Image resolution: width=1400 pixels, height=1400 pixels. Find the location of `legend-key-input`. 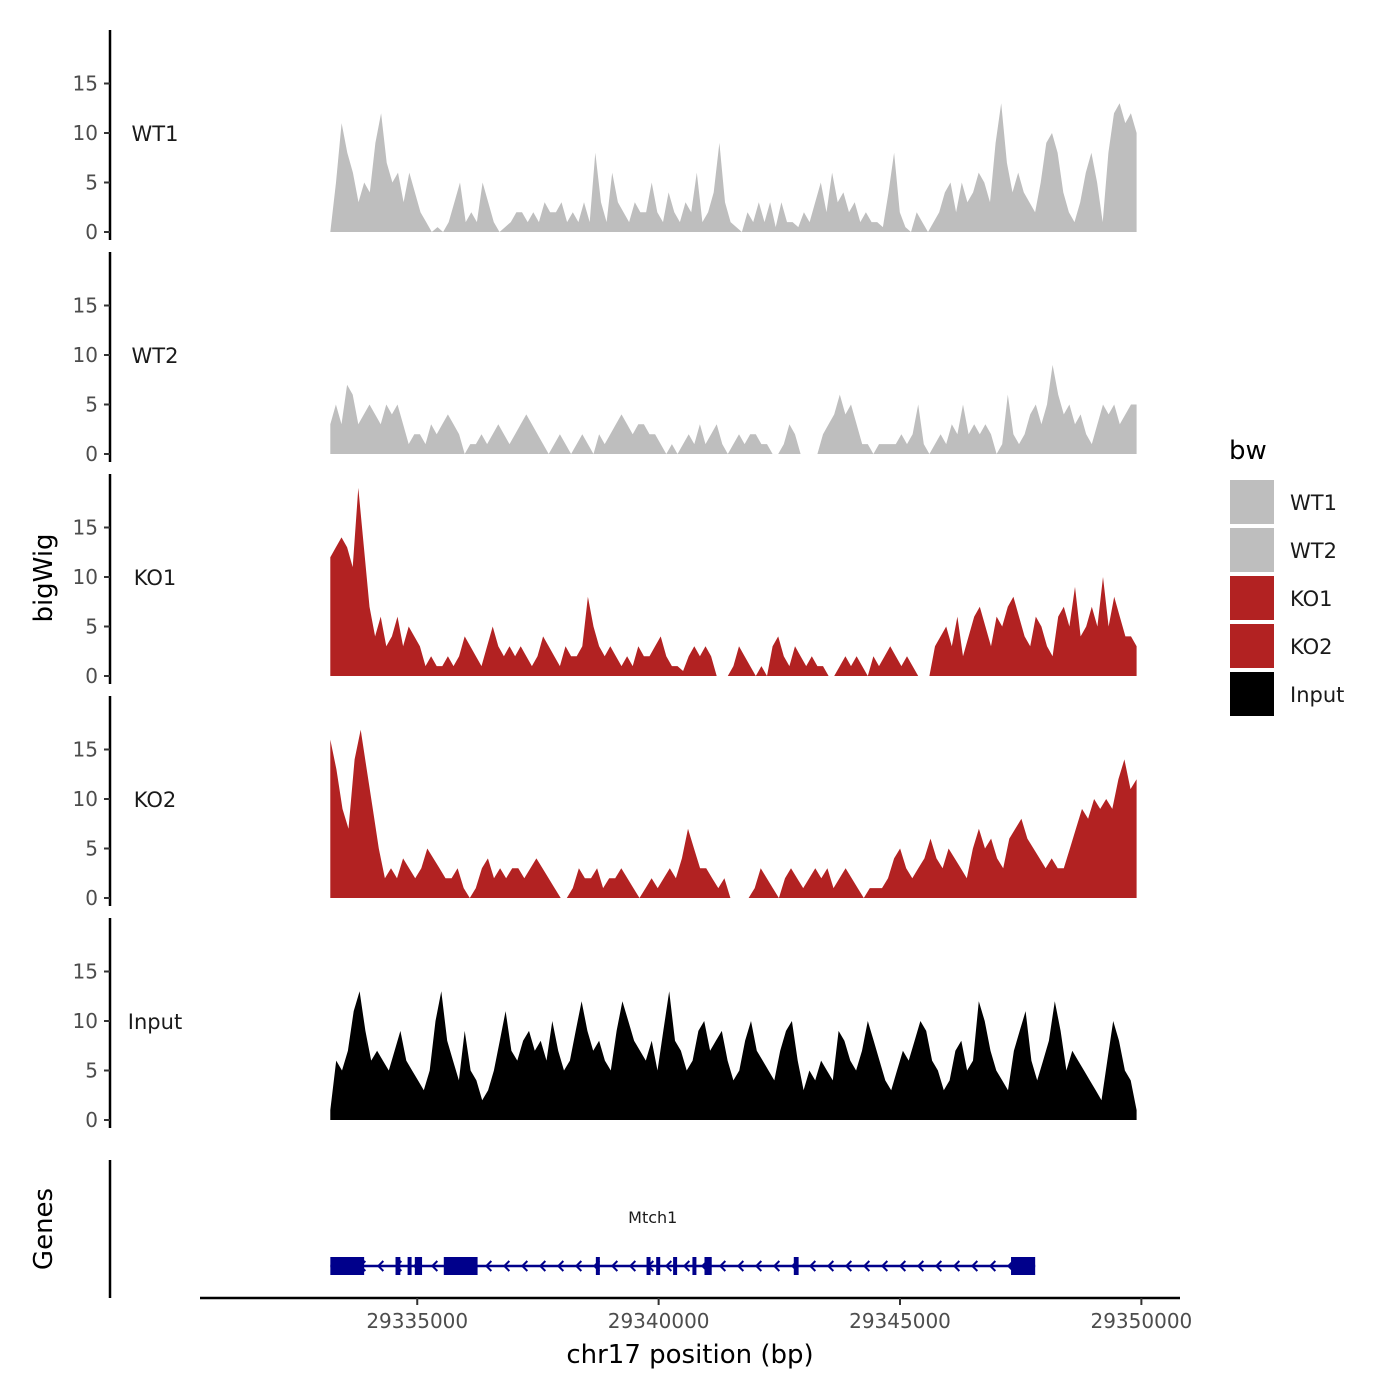

legend-key-input is located at coordinates (1252, 694).